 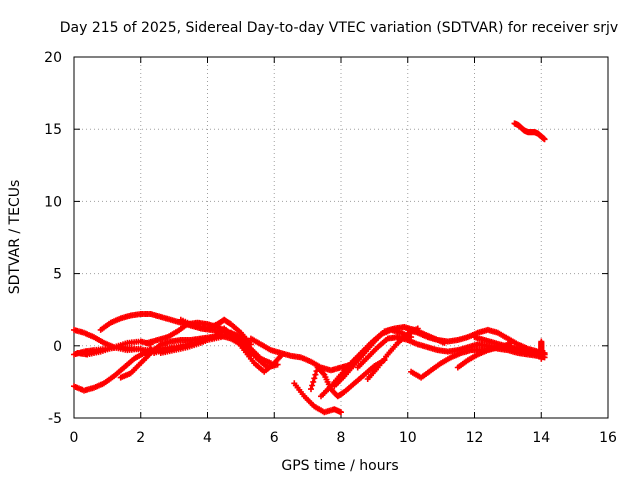 What do you see at coordinates (608, 438) in the screenshot?
I see `x-tick-label: 16` at bounding box center [608, 438].